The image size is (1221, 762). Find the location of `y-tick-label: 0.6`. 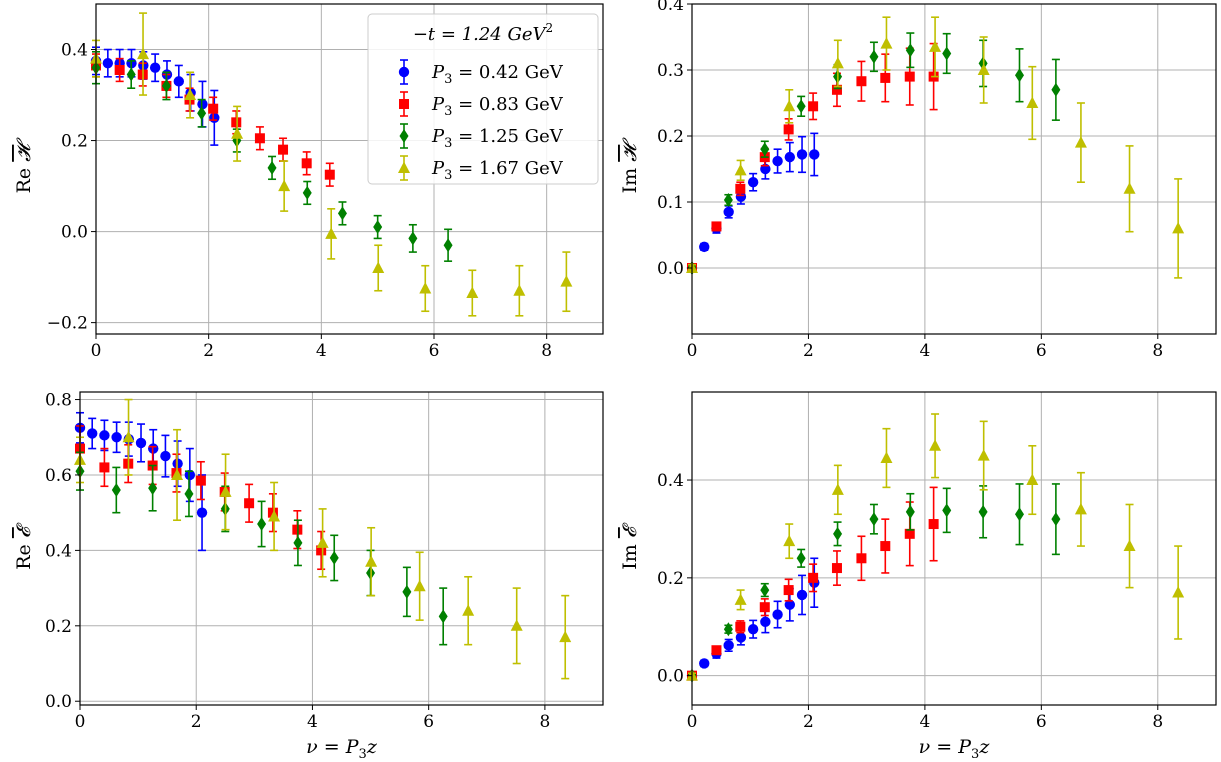

y-tick-label: 0.6 is located at coordinates (58, 476).